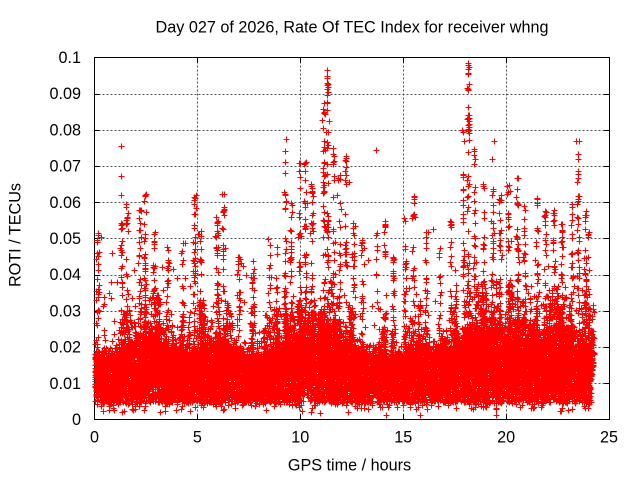 The width and height of the screenshot is (640, 480). Describe the element at coordinates (65, 348) in the screenshot. I see `svg-text: 0.02` at that location.